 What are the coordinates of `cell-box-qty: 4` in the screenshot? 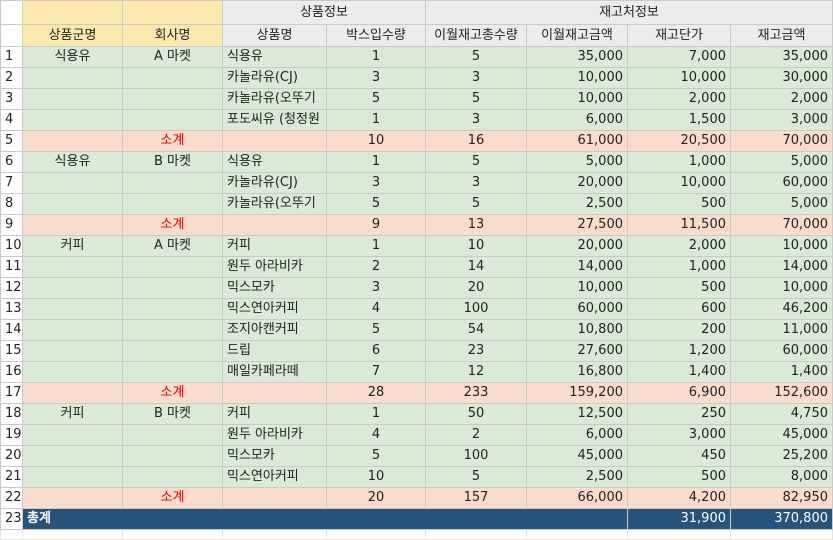 It's located at (376, 435).